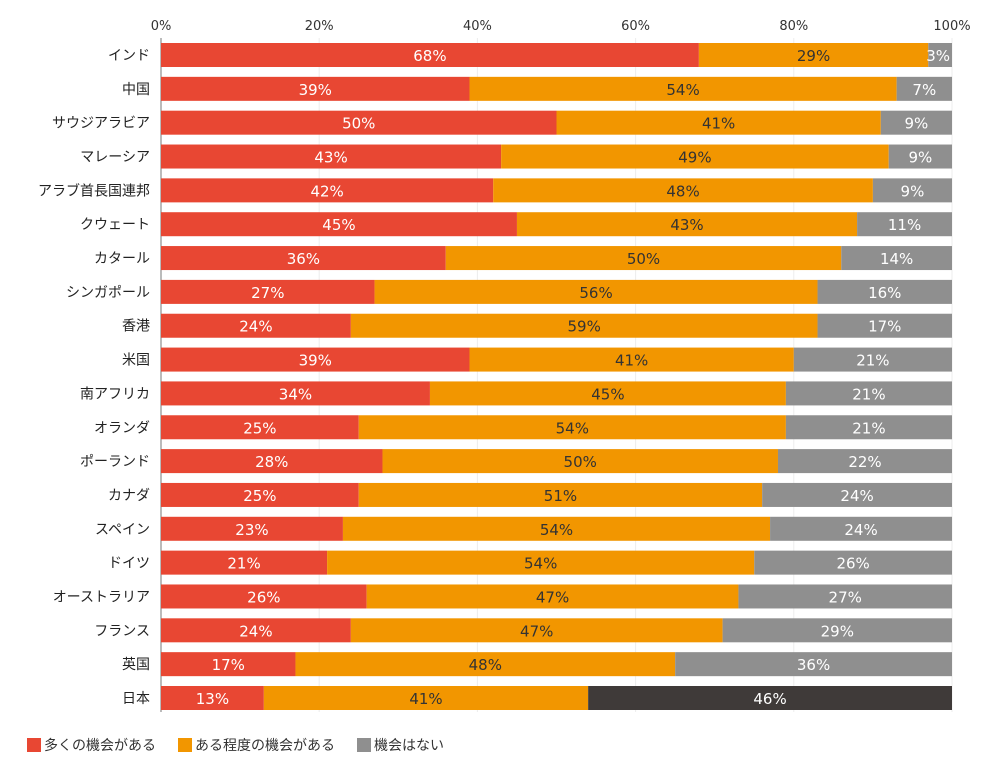 The image size is (1000, 780). I want to click on data-label: 34%, so click(295, 394).